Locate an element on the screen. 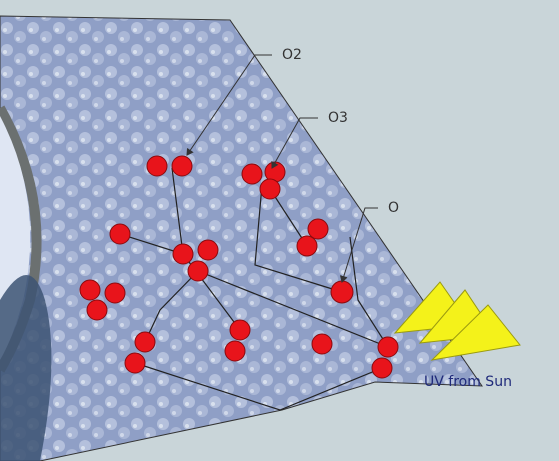  label-o3: O3 is located at coordinates (338, 118).